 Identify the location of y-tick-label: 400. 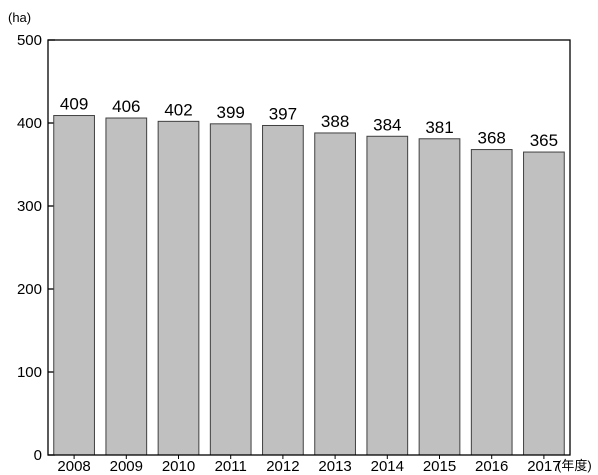
(29, 123).